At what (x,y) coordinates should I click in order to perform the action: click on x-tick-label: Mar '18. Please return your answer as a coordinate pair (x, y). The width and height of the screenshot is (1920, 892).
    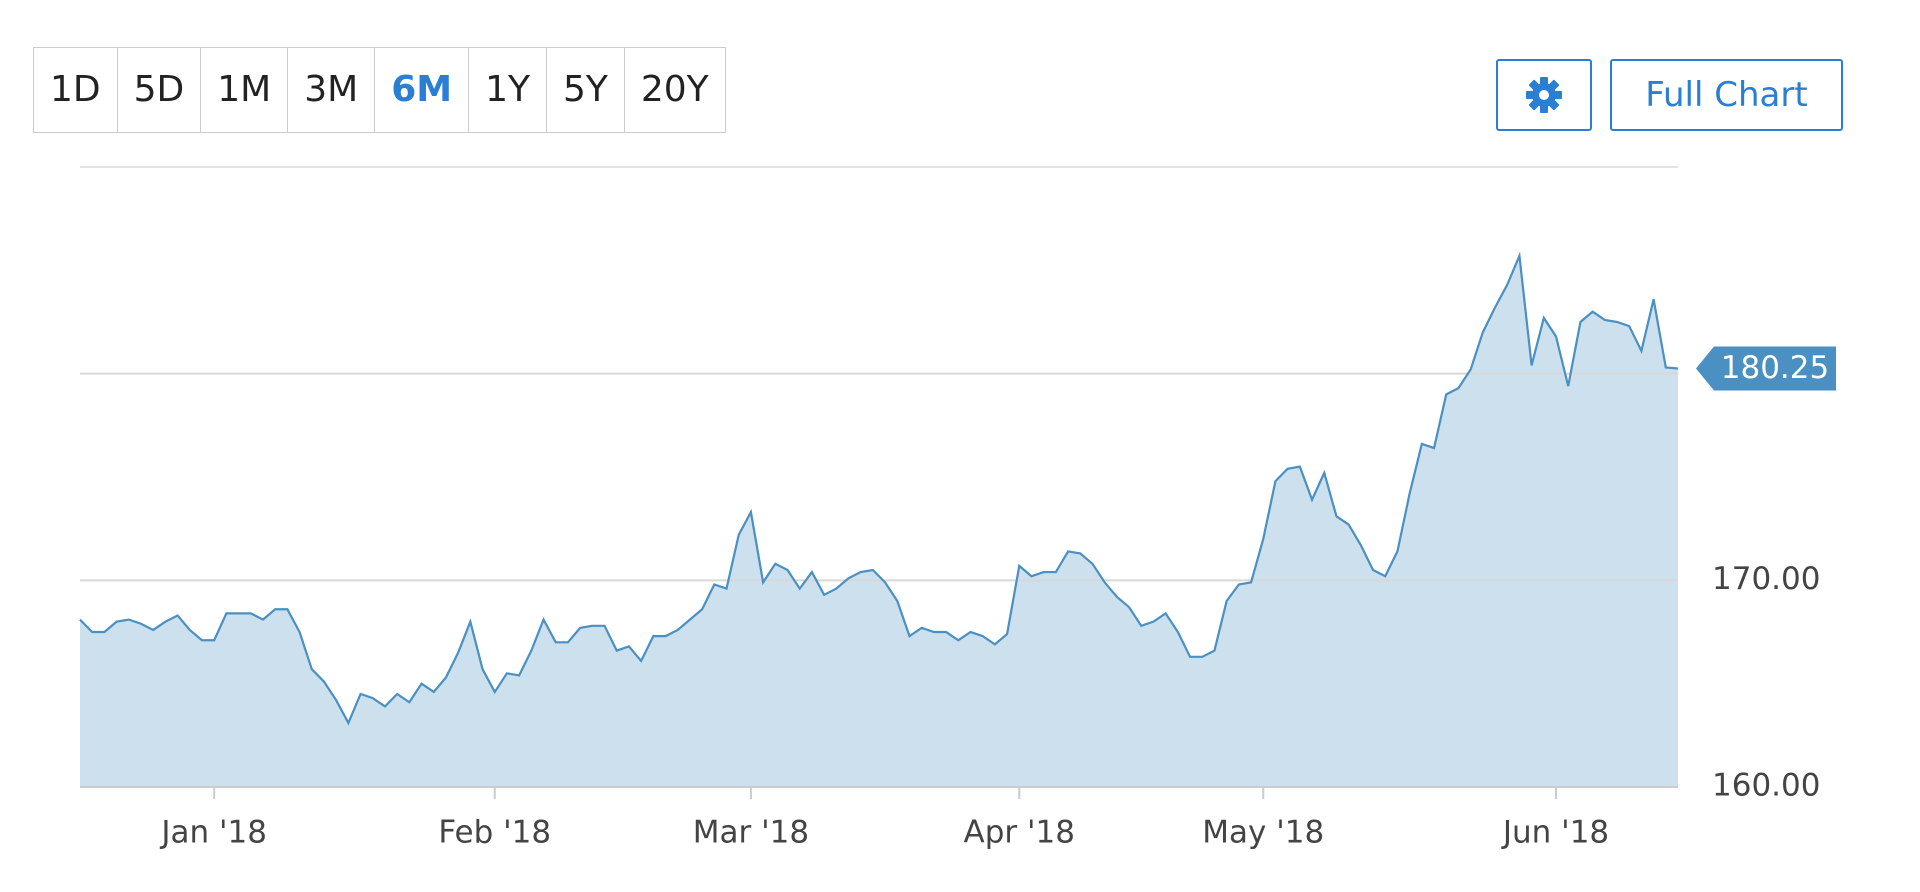
    Looking at the image, I should click on (751, 833).